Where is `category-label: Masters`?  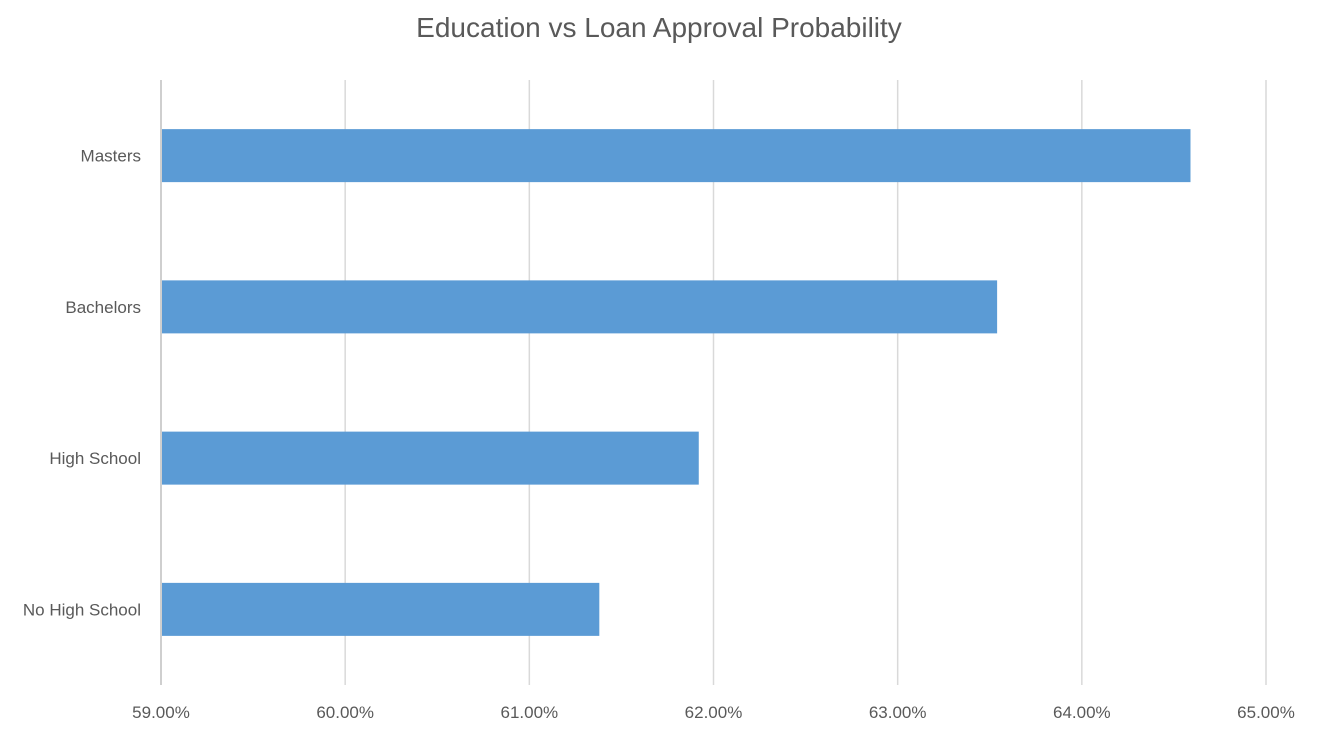
category-label: Masters is located at coordinates (111, 156).